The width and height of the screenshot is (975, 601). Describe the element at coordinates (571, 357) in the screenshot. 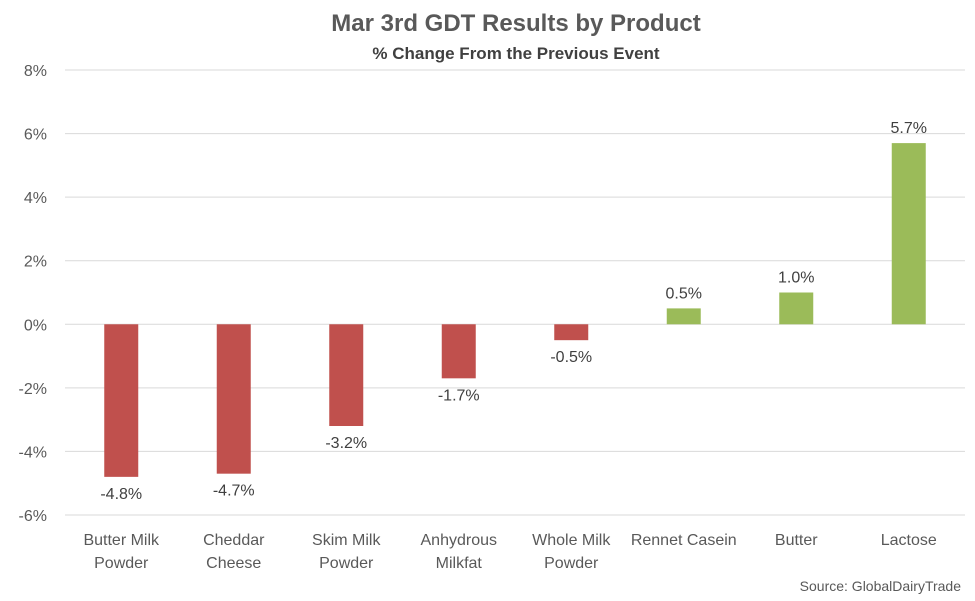

I see `data-label: -0.5%` at that location.